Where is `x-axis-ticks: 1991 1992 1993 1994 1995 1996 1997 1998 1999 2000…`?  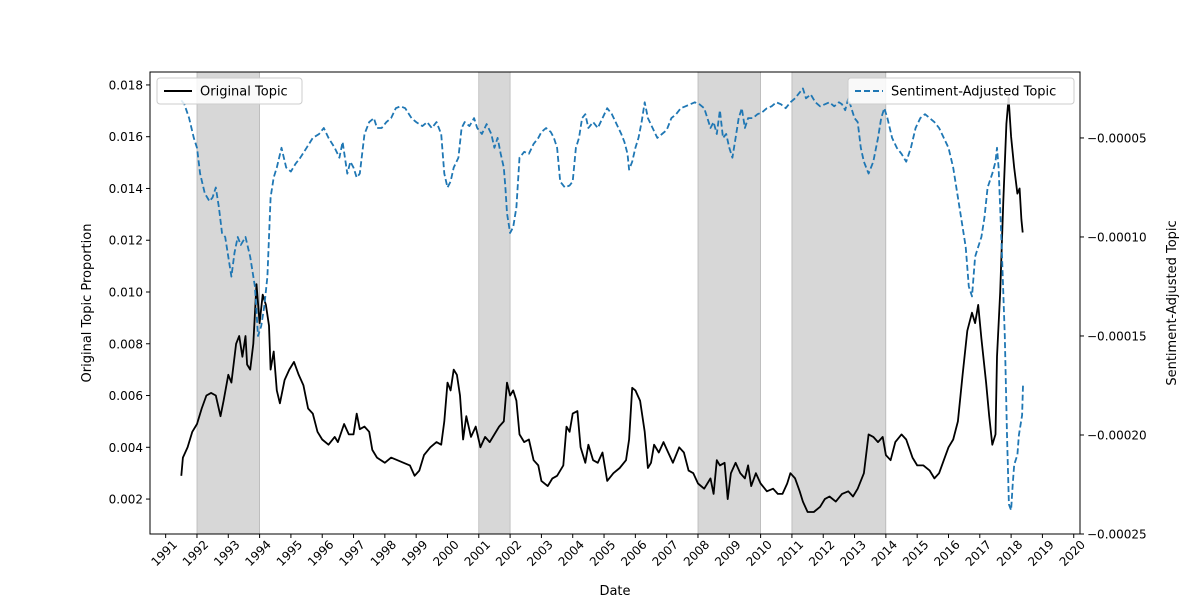 x-axis-ticks: 1991 1992 1993 1994 1995 1996 1997 1998 1999 2000… is located at coordinates (618, 551).